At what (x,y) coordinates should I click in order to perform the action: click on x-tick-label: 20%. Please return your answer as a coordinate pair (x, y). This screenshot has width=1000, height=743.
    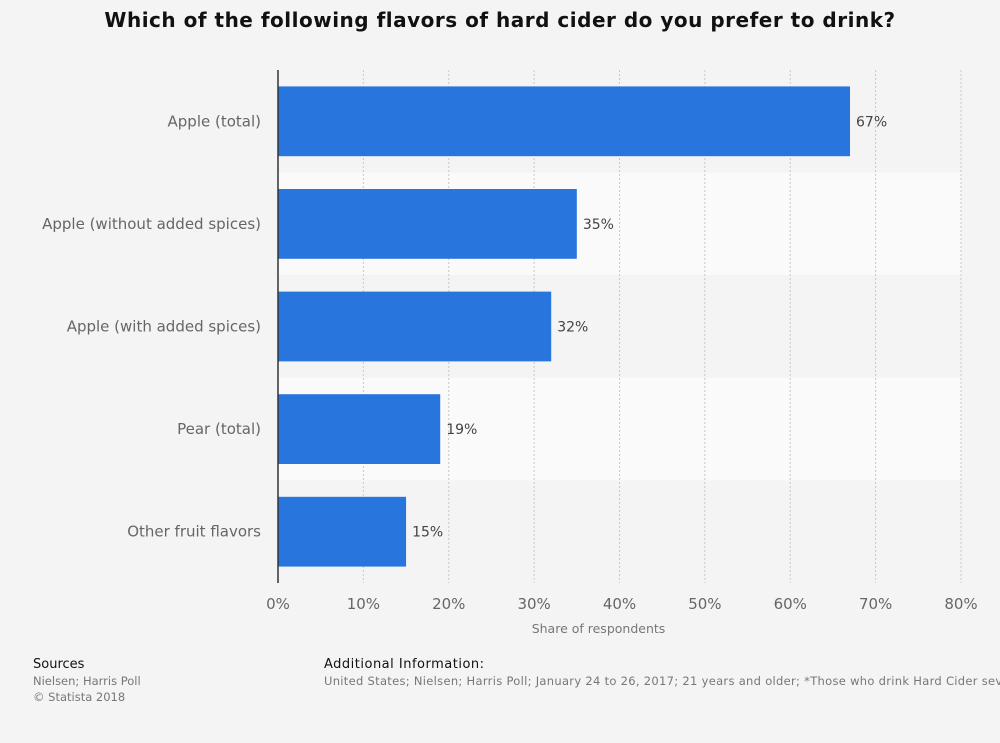
    Looking at the image, I should click on (448, 604).